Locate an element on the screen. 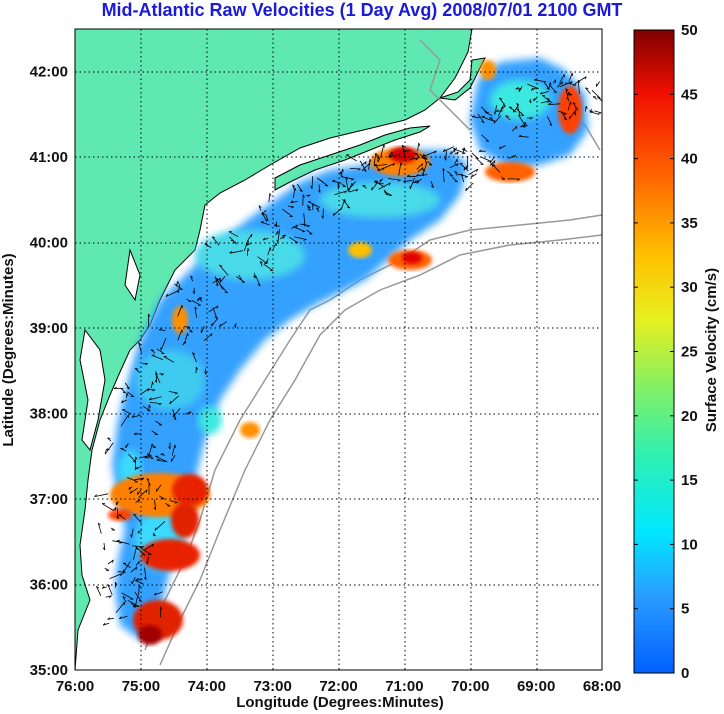 The height and width of the screenshot is (714, 724). colorbar-tick-label: 45 is located at coordinates (689, 94).